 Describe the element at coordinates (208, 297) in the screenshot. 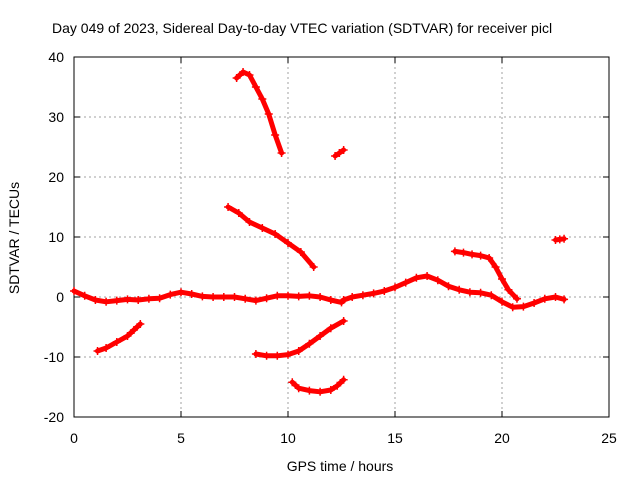

I see `series-arc-main` at that location.